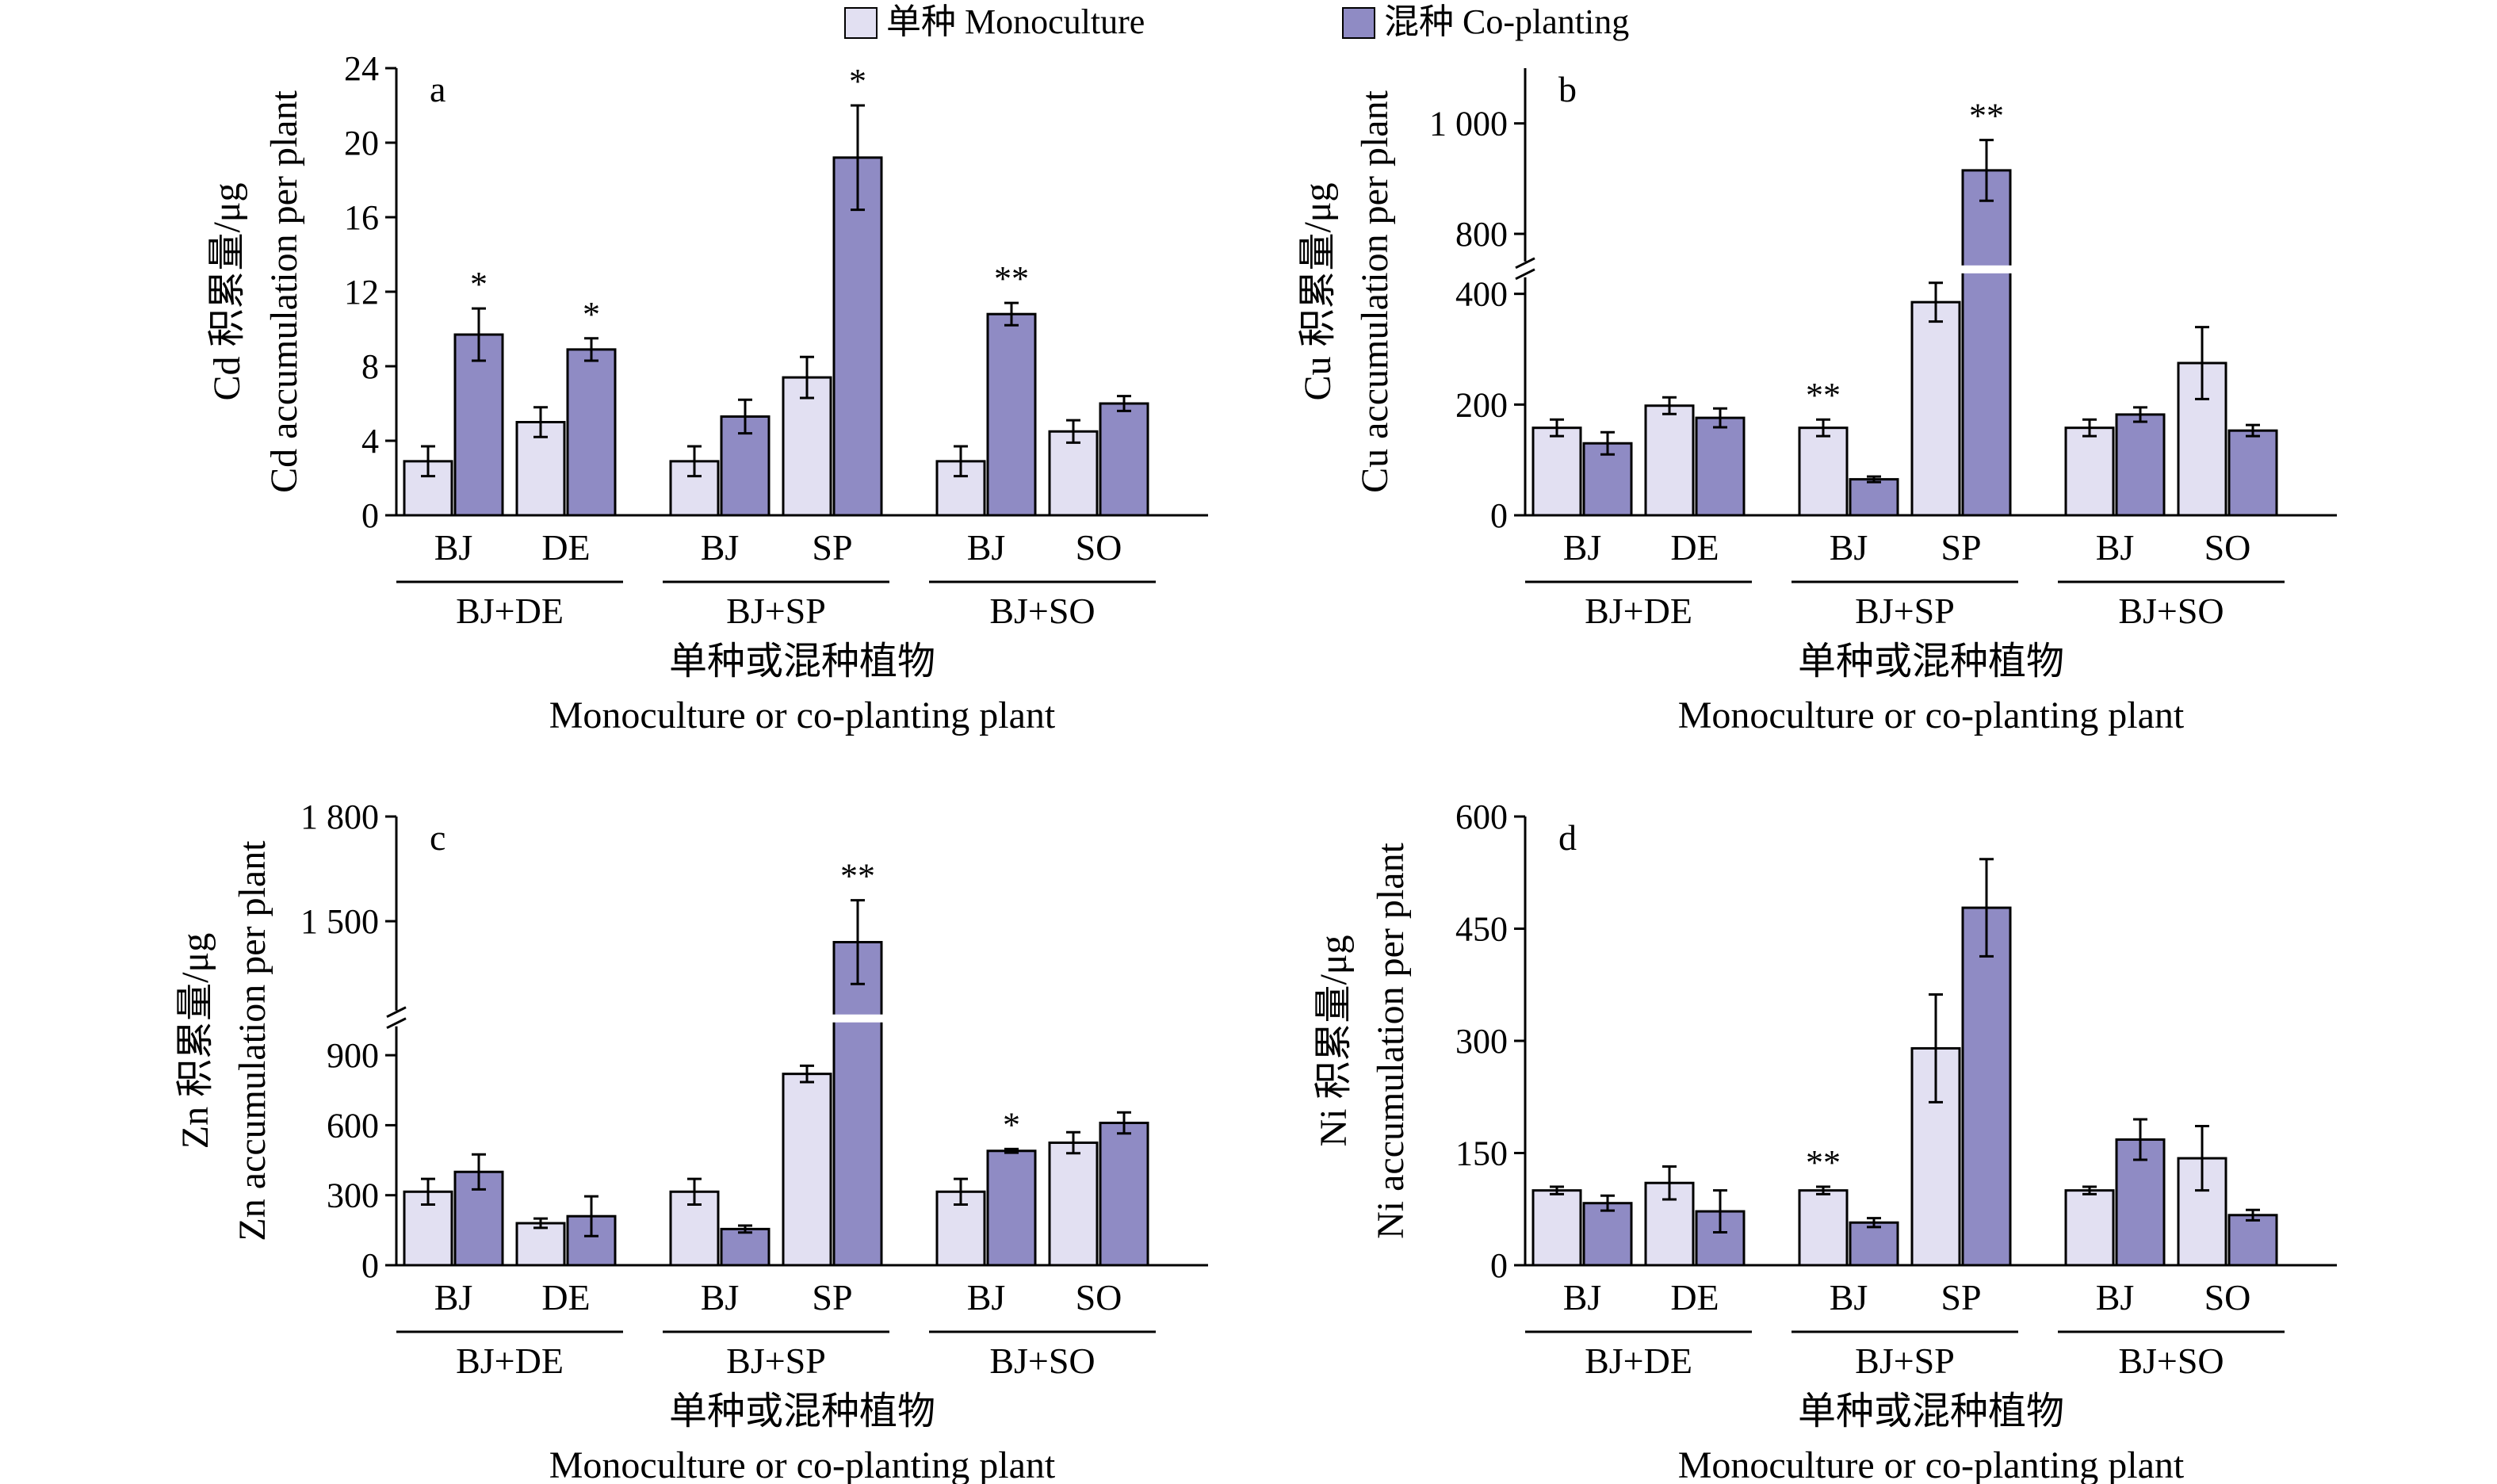 Image resolution: width=2497 pixels, height=1484 pixels. I want to click on y-tick-label: 800, so click(1481, 234).